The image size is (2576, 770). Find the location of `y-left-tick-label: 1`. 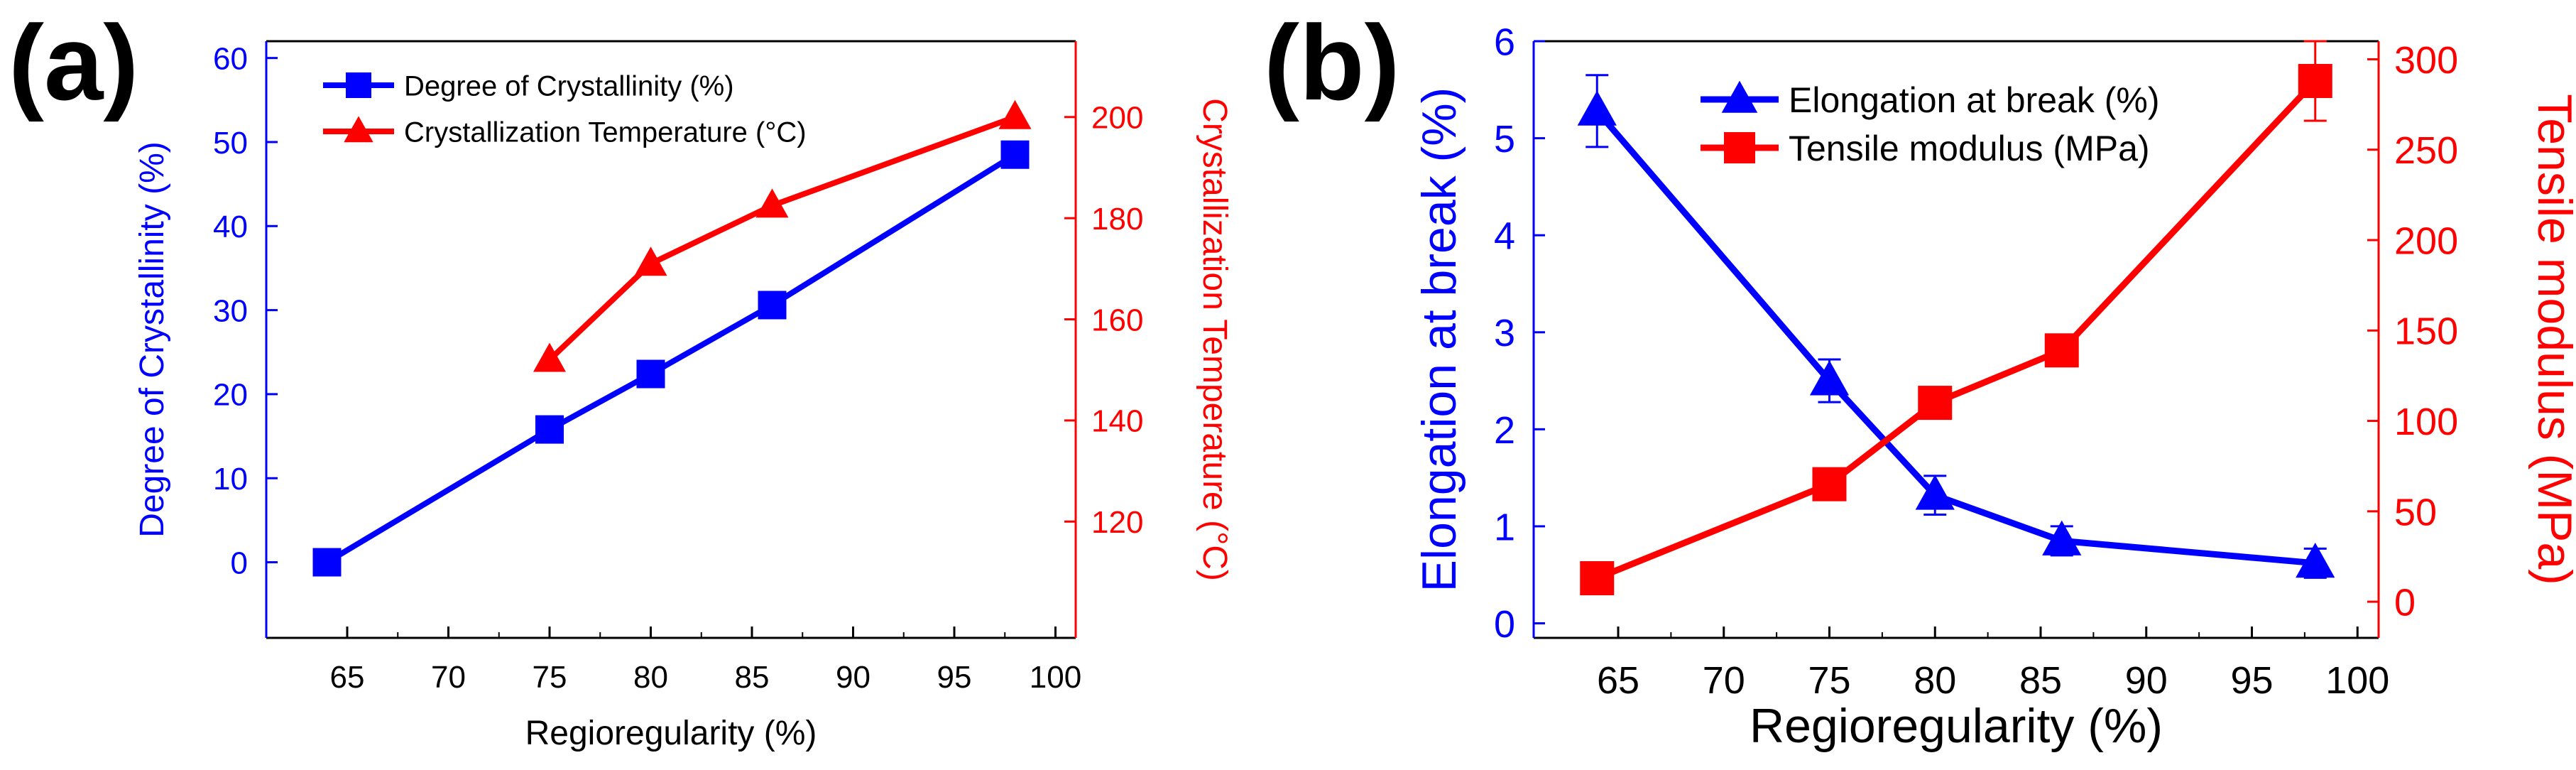

y-left-tick-label: 1 is located at coordinates (1504, 527).